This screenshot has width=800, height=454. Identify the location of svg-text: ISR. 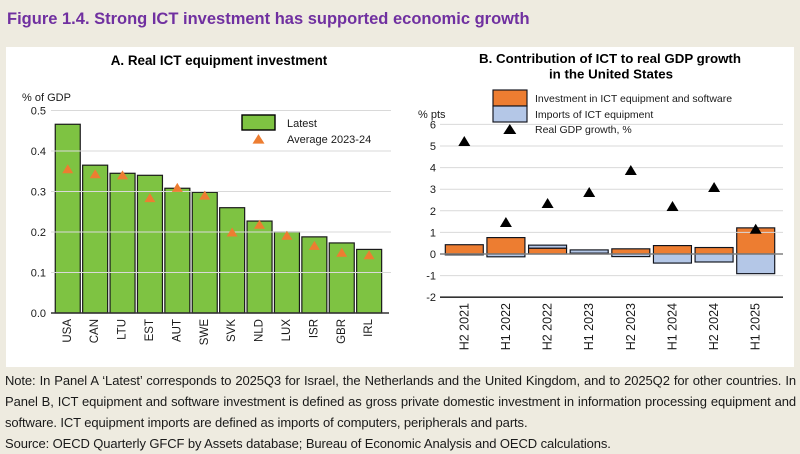
(314, 328).